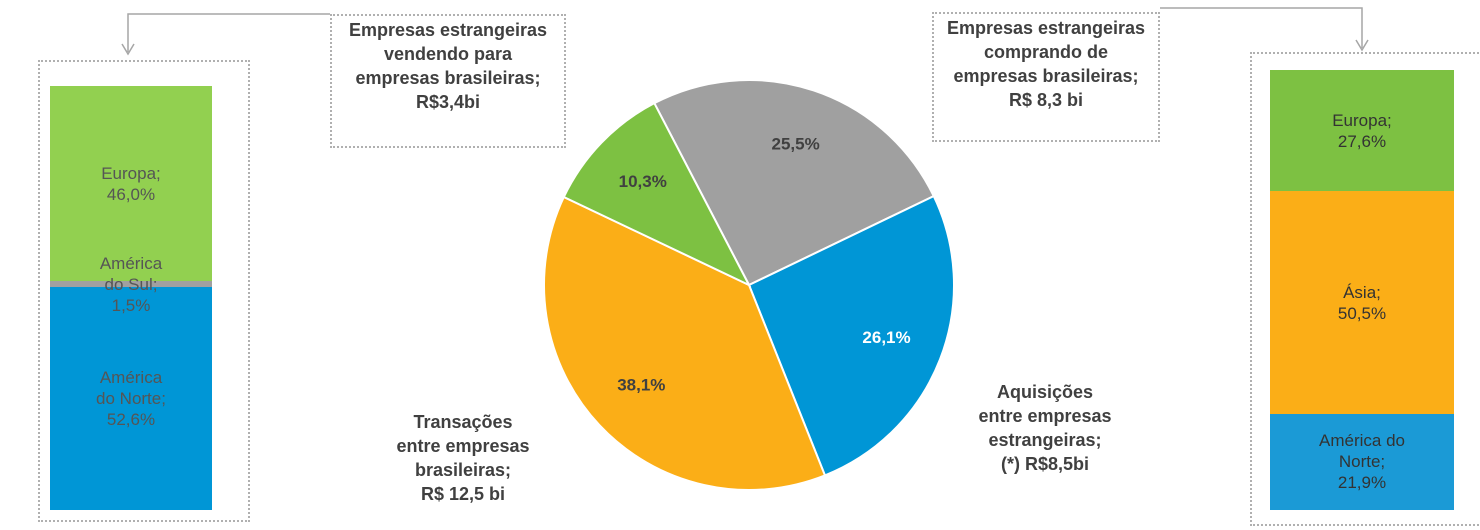 This screenshot has height=530, width=1480. I want to click on value-label: 25,5%, so click(795, 143).